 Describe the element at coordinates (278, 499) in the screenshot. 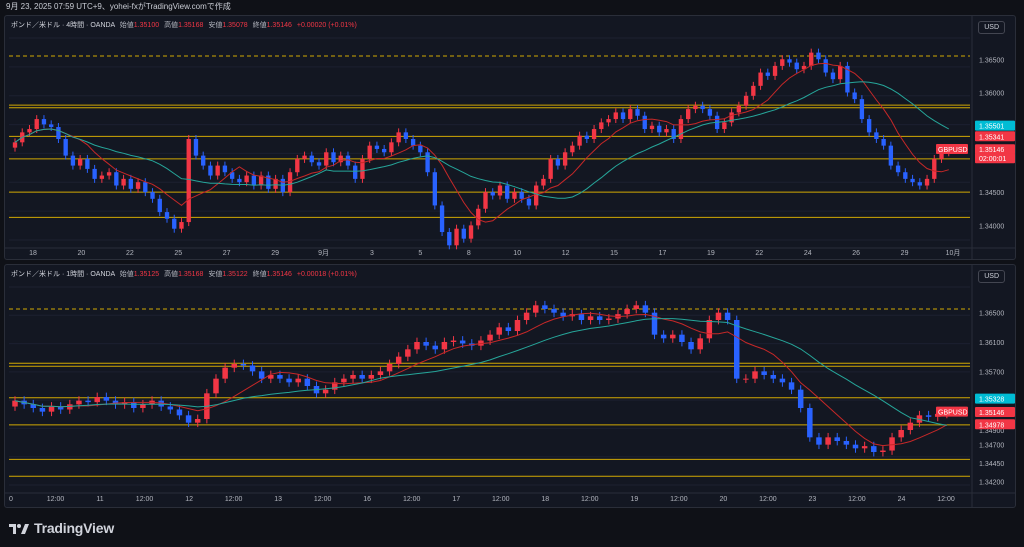

I see `time-tick-label: 13` at that location.